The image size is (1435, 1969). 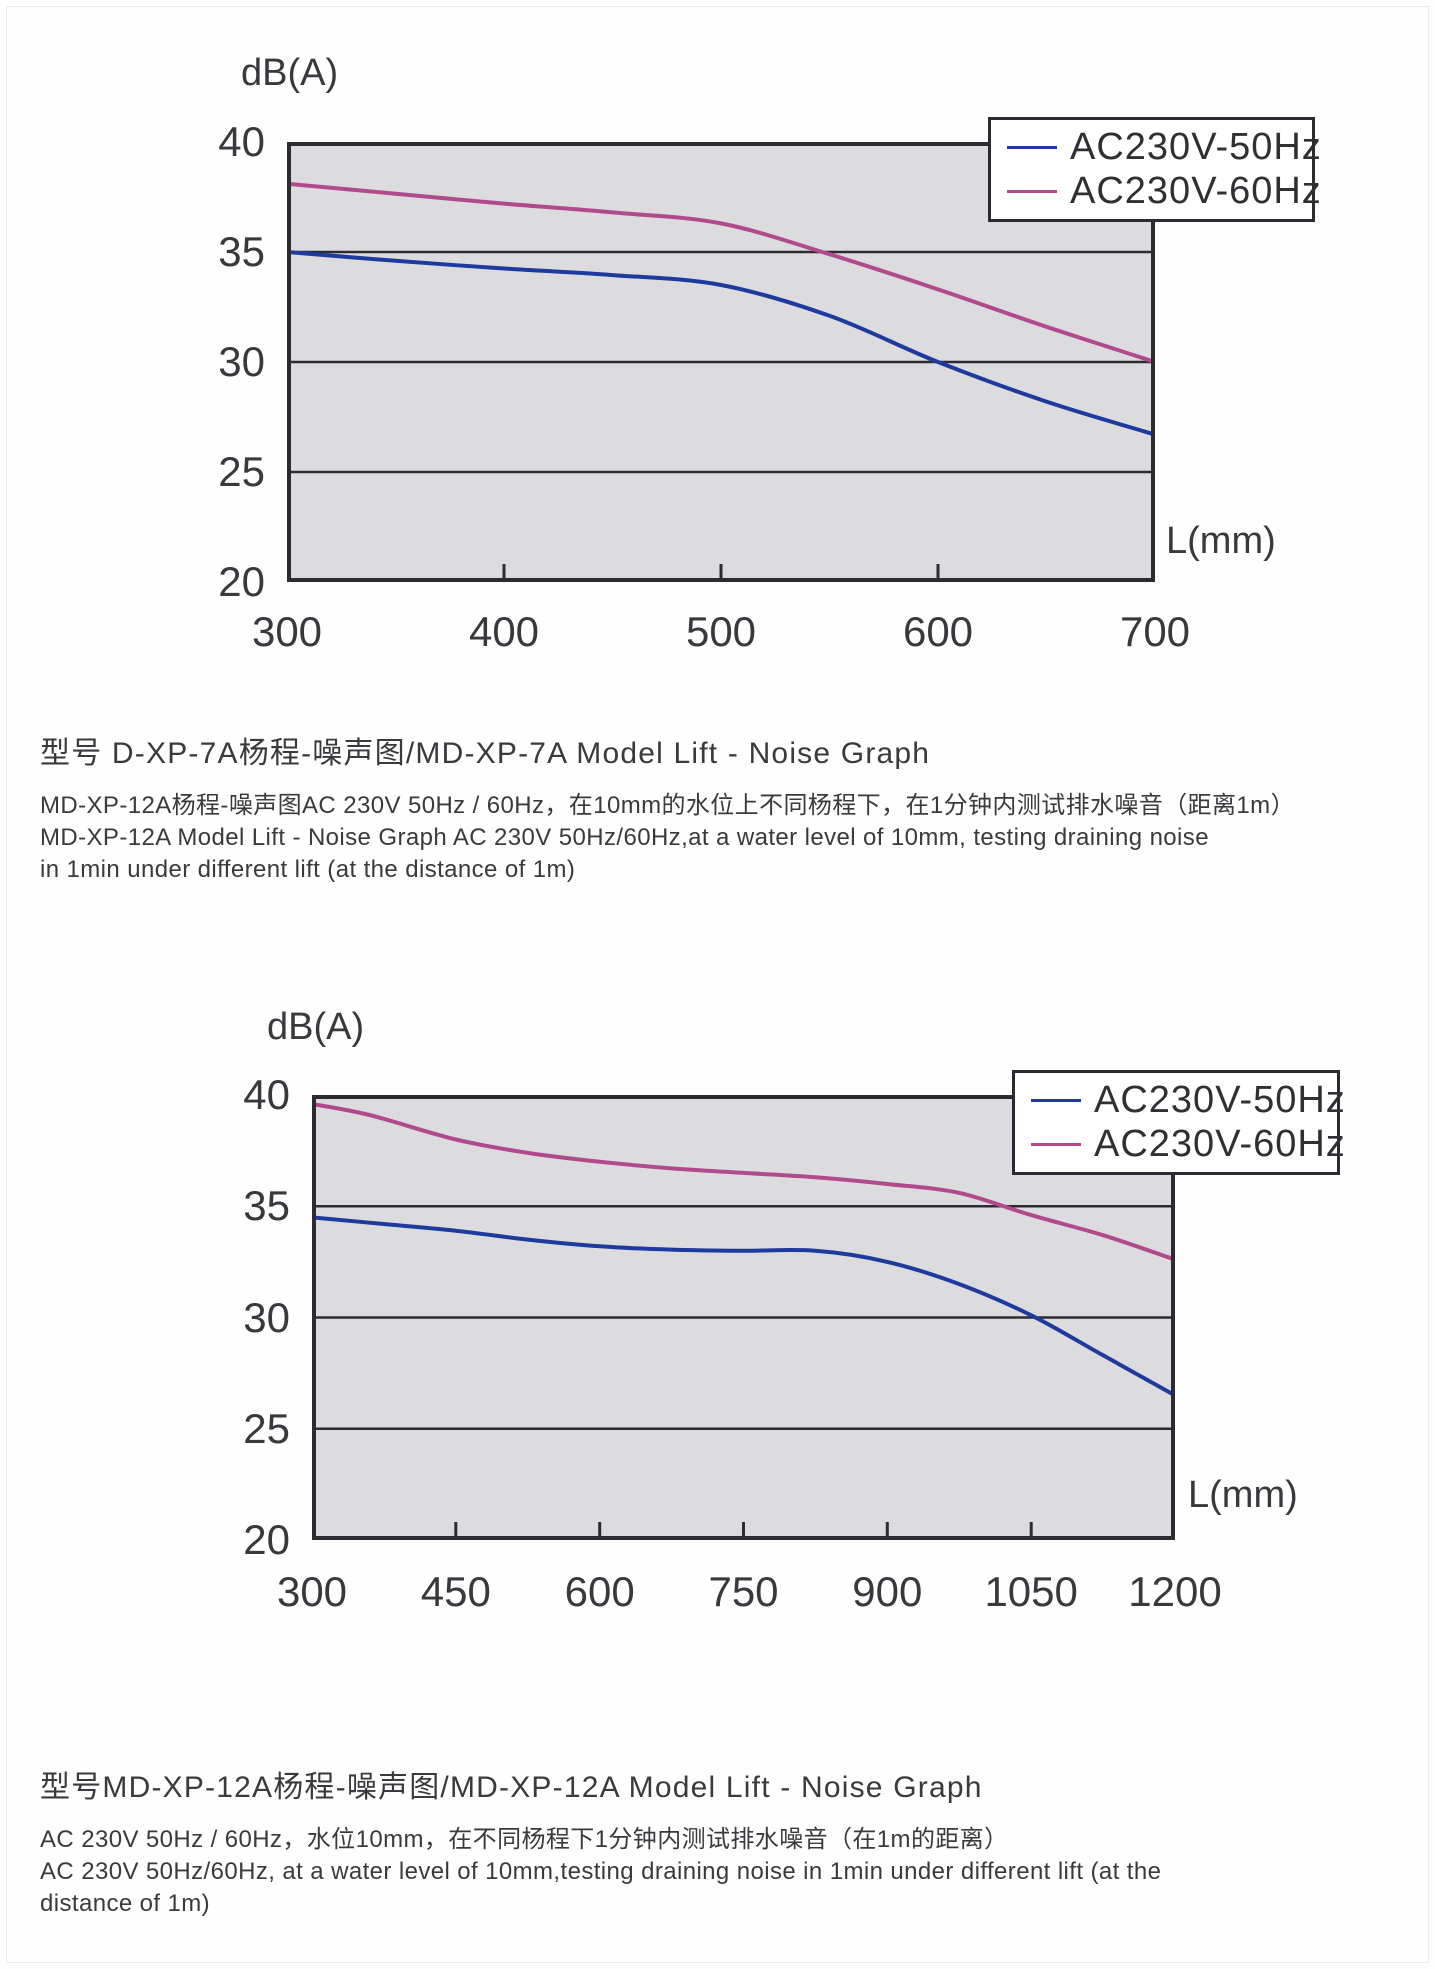 I want to click on x-tick-label: 1200, so click(x=1175, y=1591).